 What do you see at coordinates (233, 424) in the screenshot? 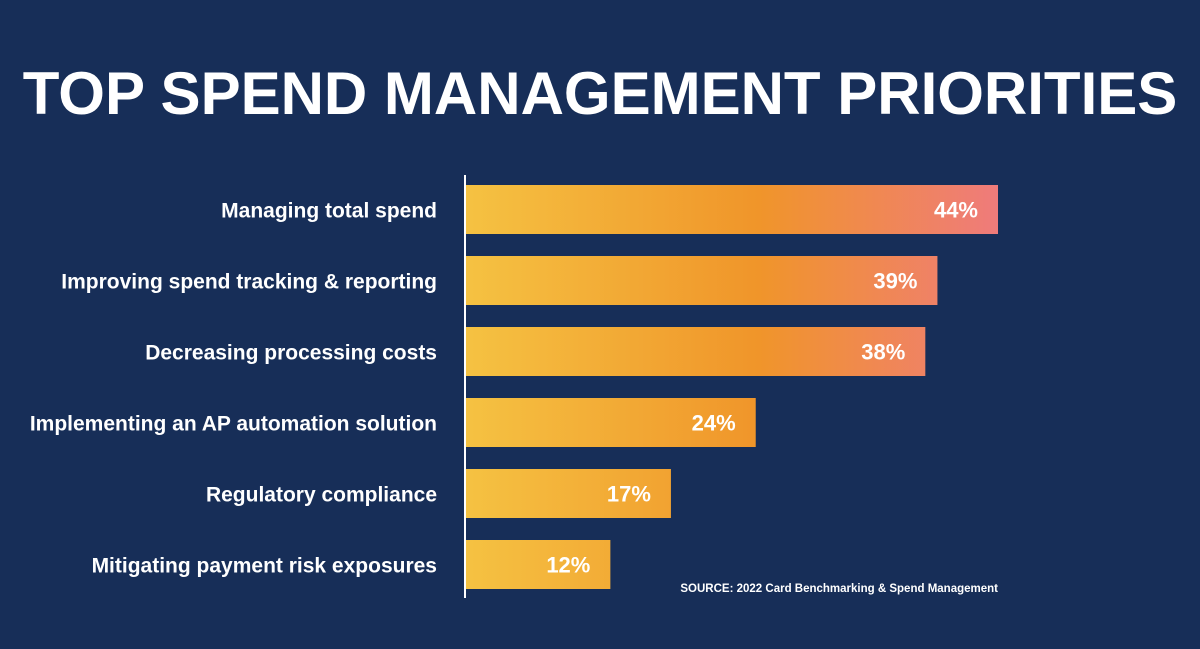
I see `category-label-4: Implementing an AP automation solution` at bounding box center [233, 424].